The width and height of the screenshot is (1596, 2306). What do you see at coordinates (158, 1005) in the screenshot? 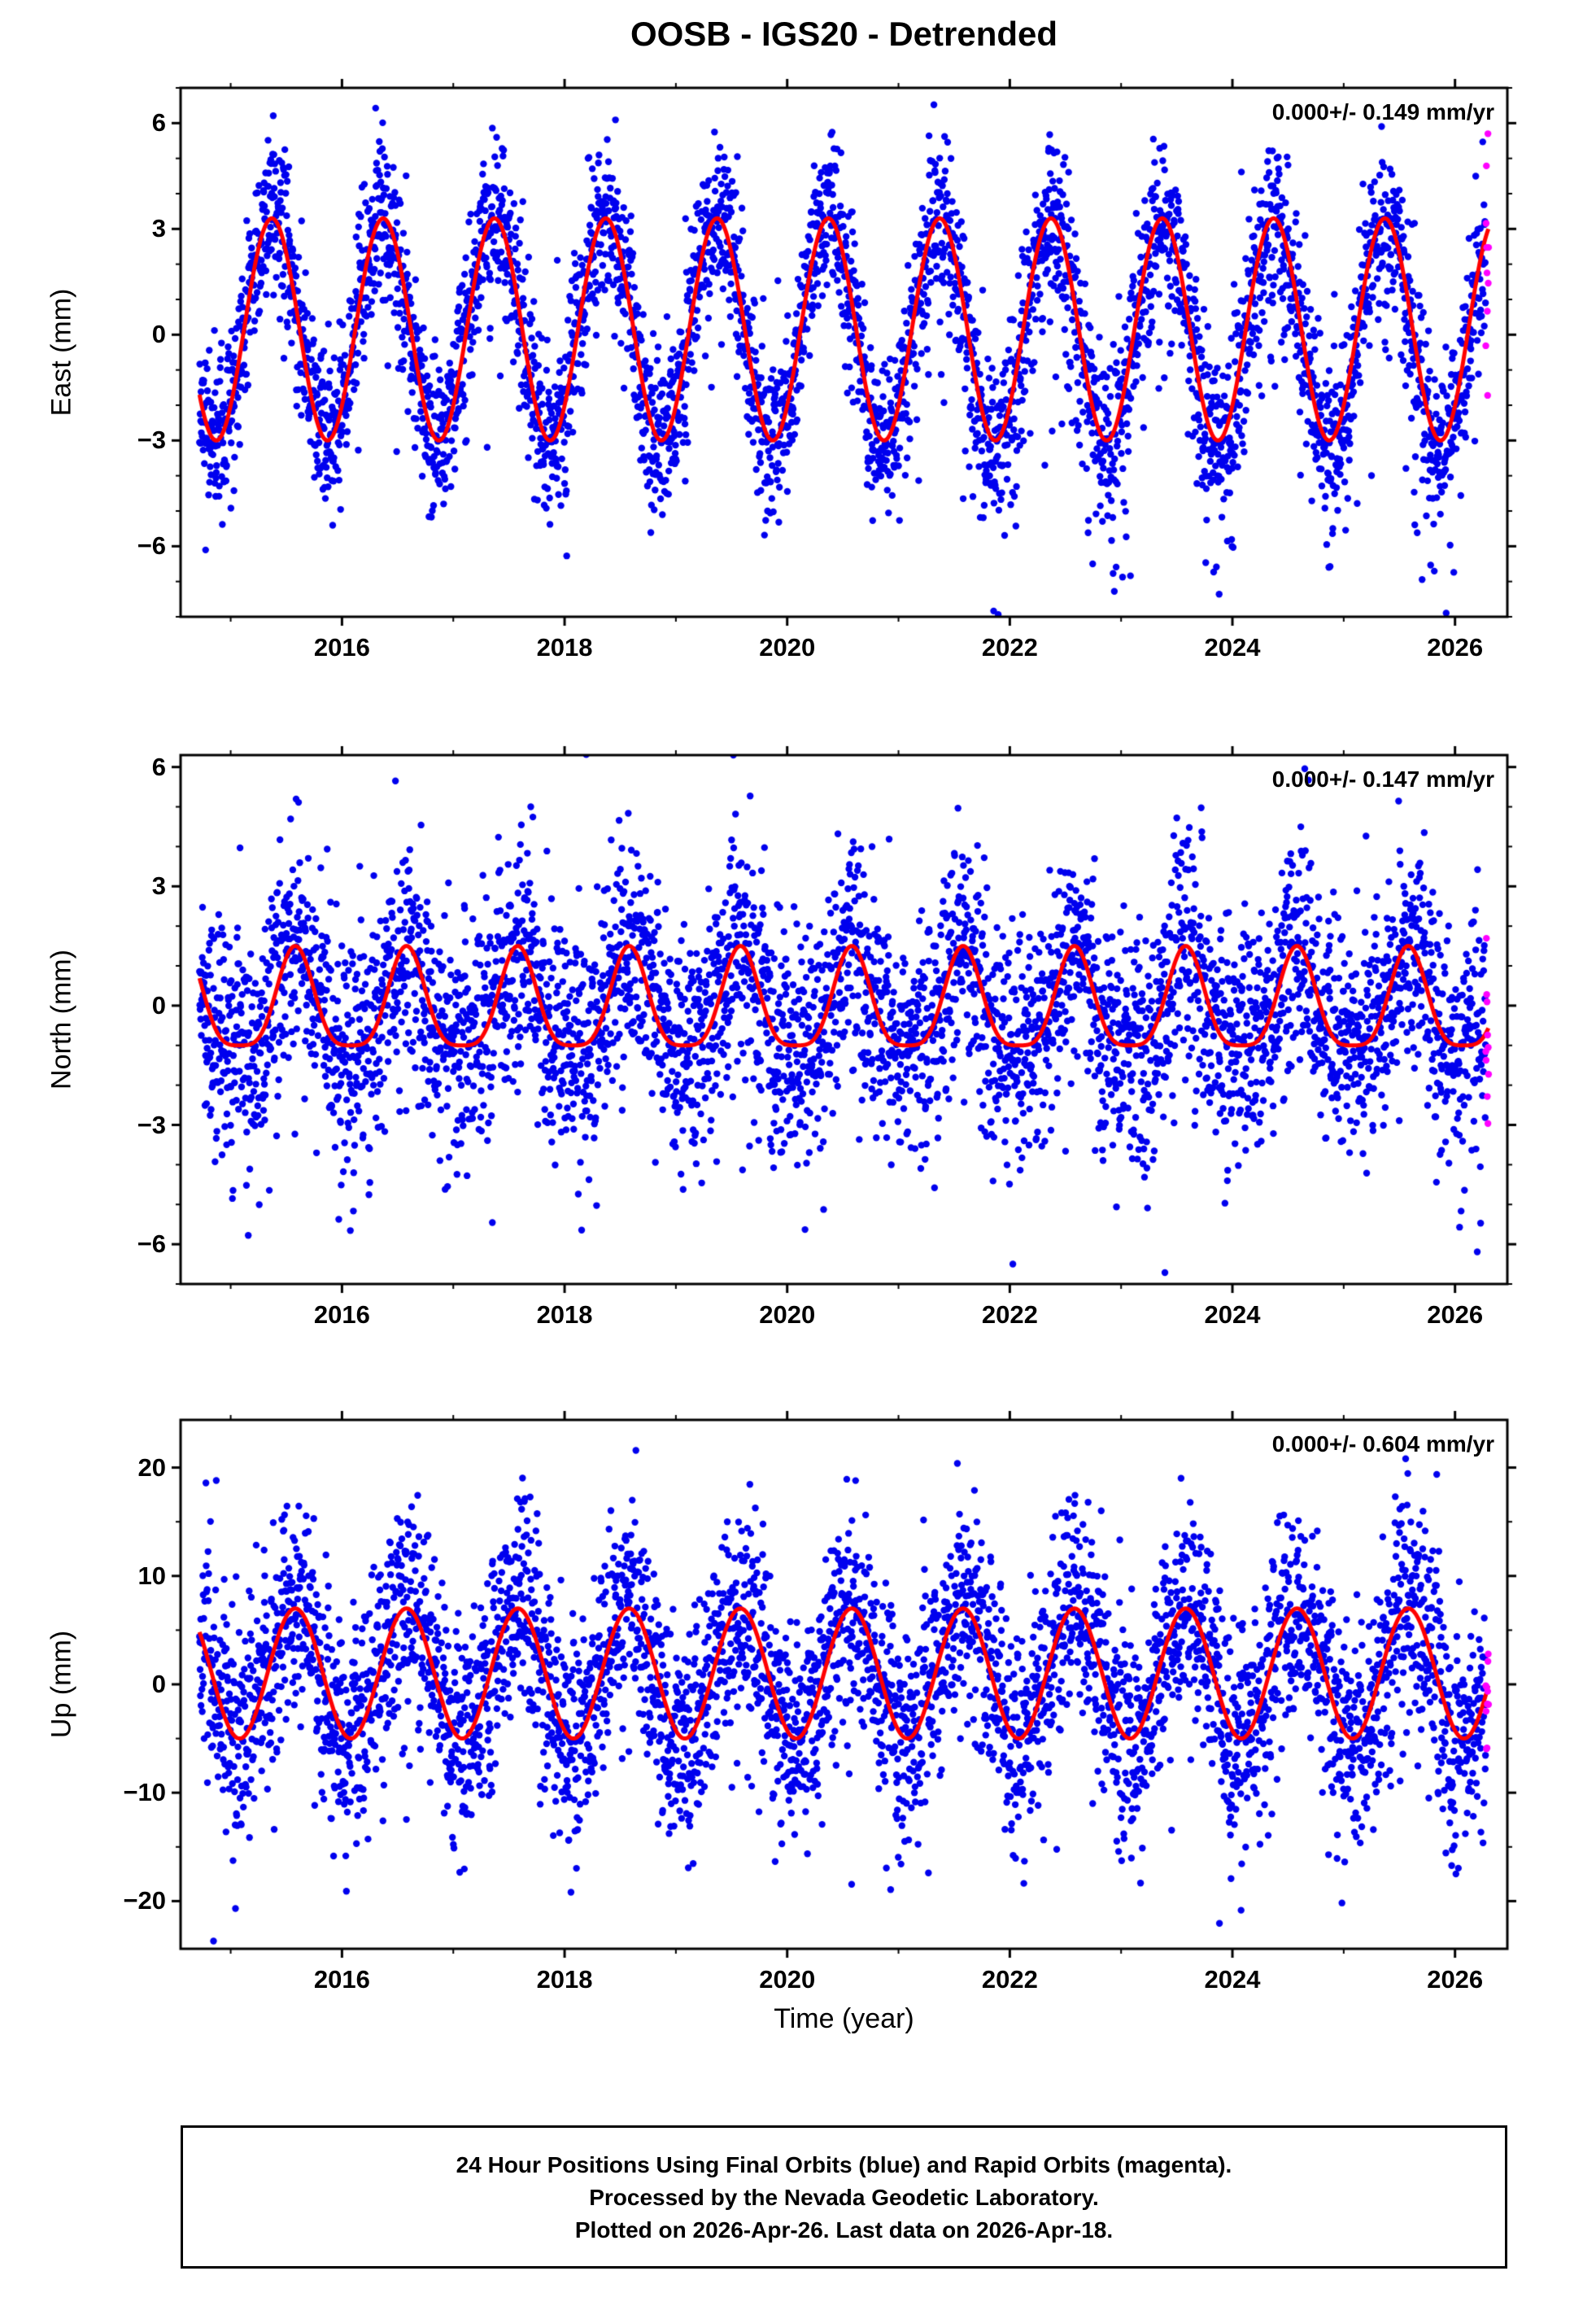
I see `north-y-tick-label: 0` at bounding box center [158, 1005].